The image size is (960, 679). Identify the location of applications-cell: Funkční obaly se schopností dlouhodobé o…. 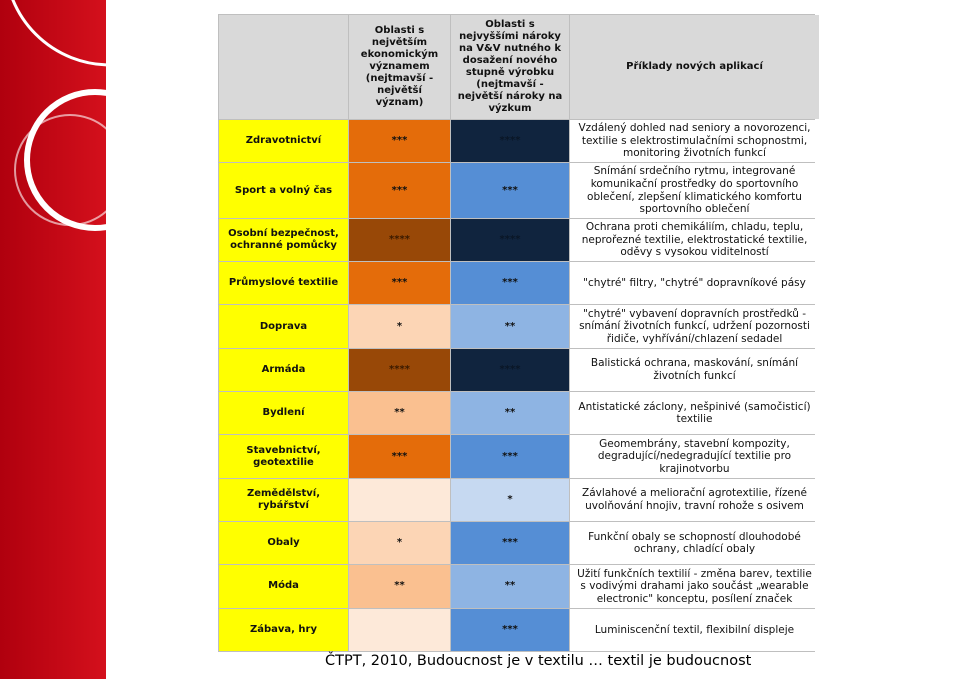
(694, 543).